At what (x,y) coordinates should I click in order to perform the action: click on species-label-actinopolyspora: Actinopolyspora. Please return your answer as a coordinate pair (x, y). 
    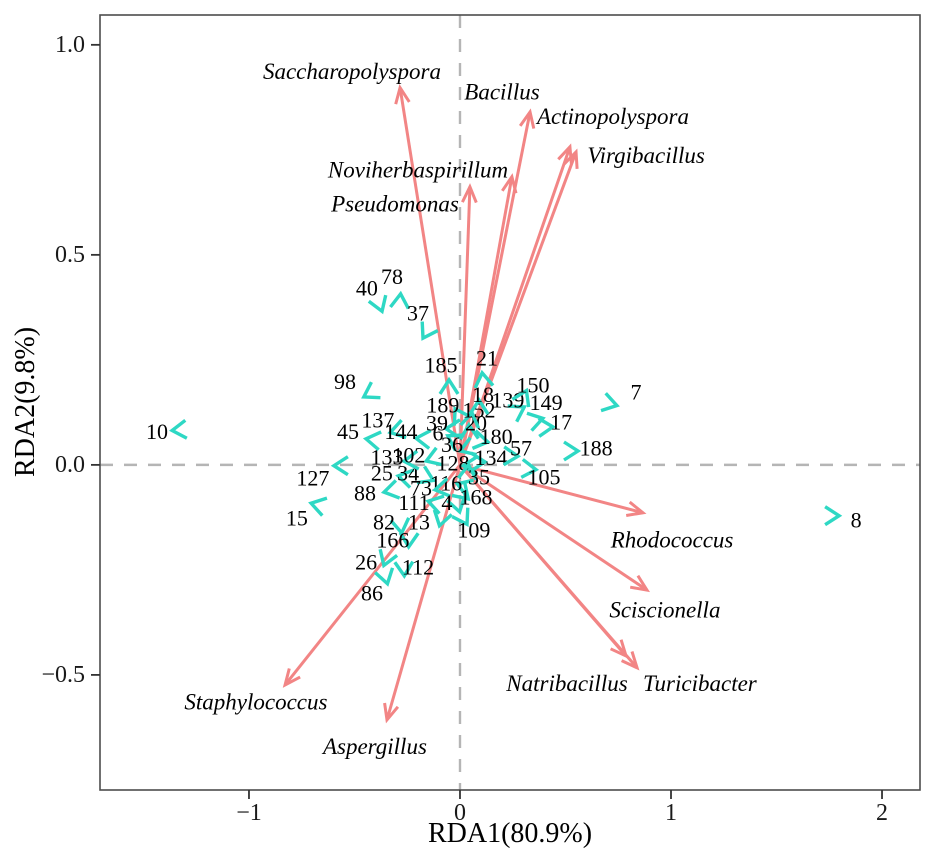
    Looking at the image, I should click on (612, 116).